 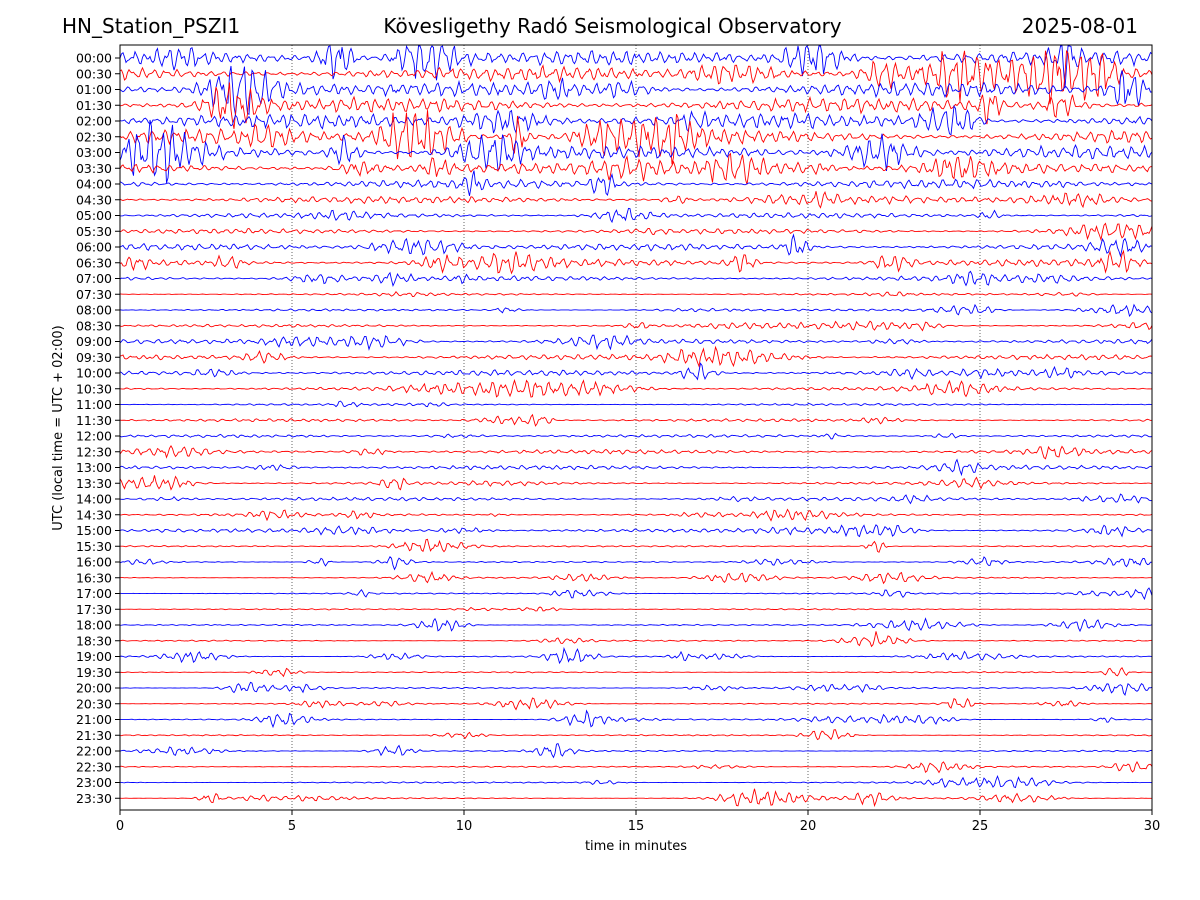 I want to click on y-tick-label: 09:30, so click(x=94, y=357).